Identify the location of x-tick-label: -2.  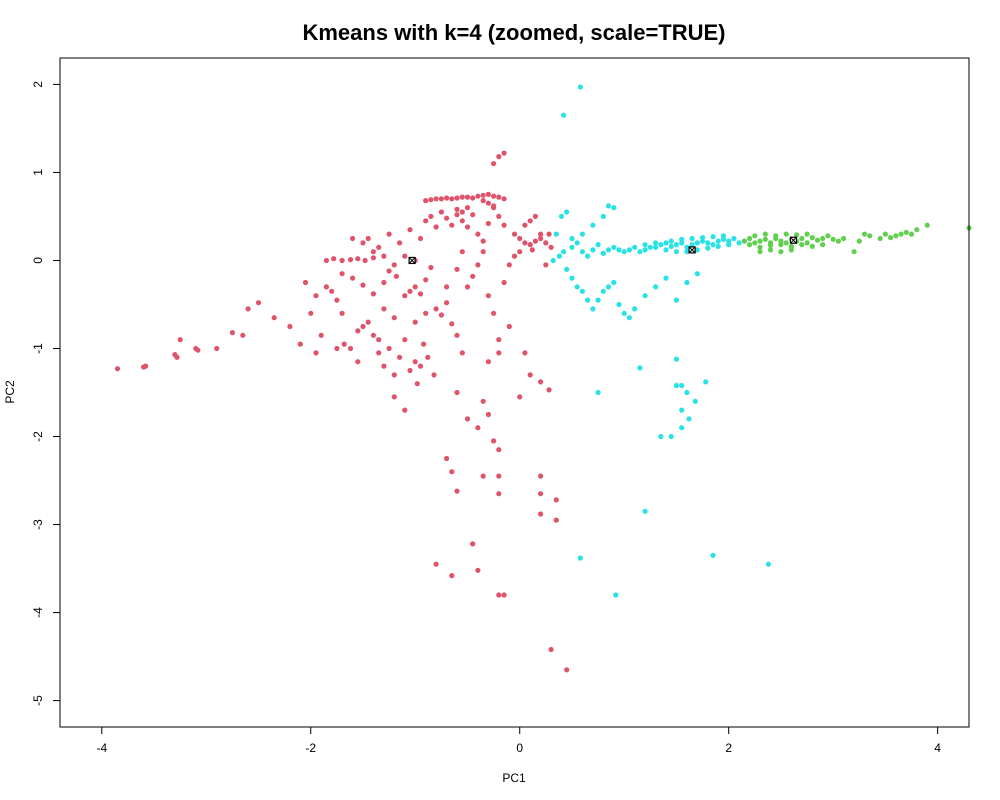
(310, 748).